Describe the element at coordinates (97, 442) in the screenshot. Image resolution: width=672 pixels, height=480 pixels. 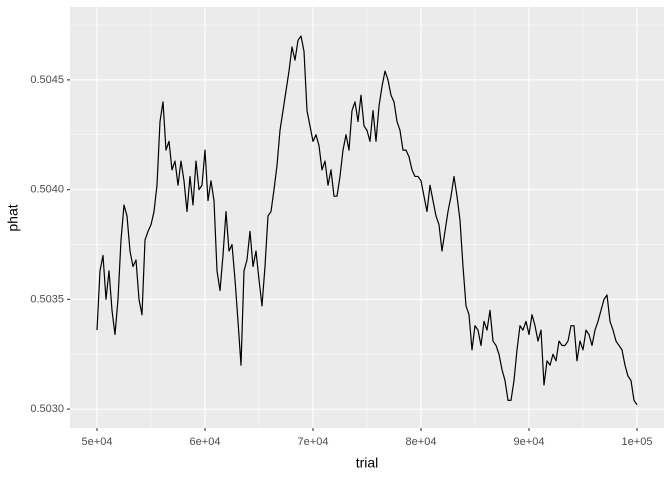
I see `x-tick-label: 5e+04` at that location.